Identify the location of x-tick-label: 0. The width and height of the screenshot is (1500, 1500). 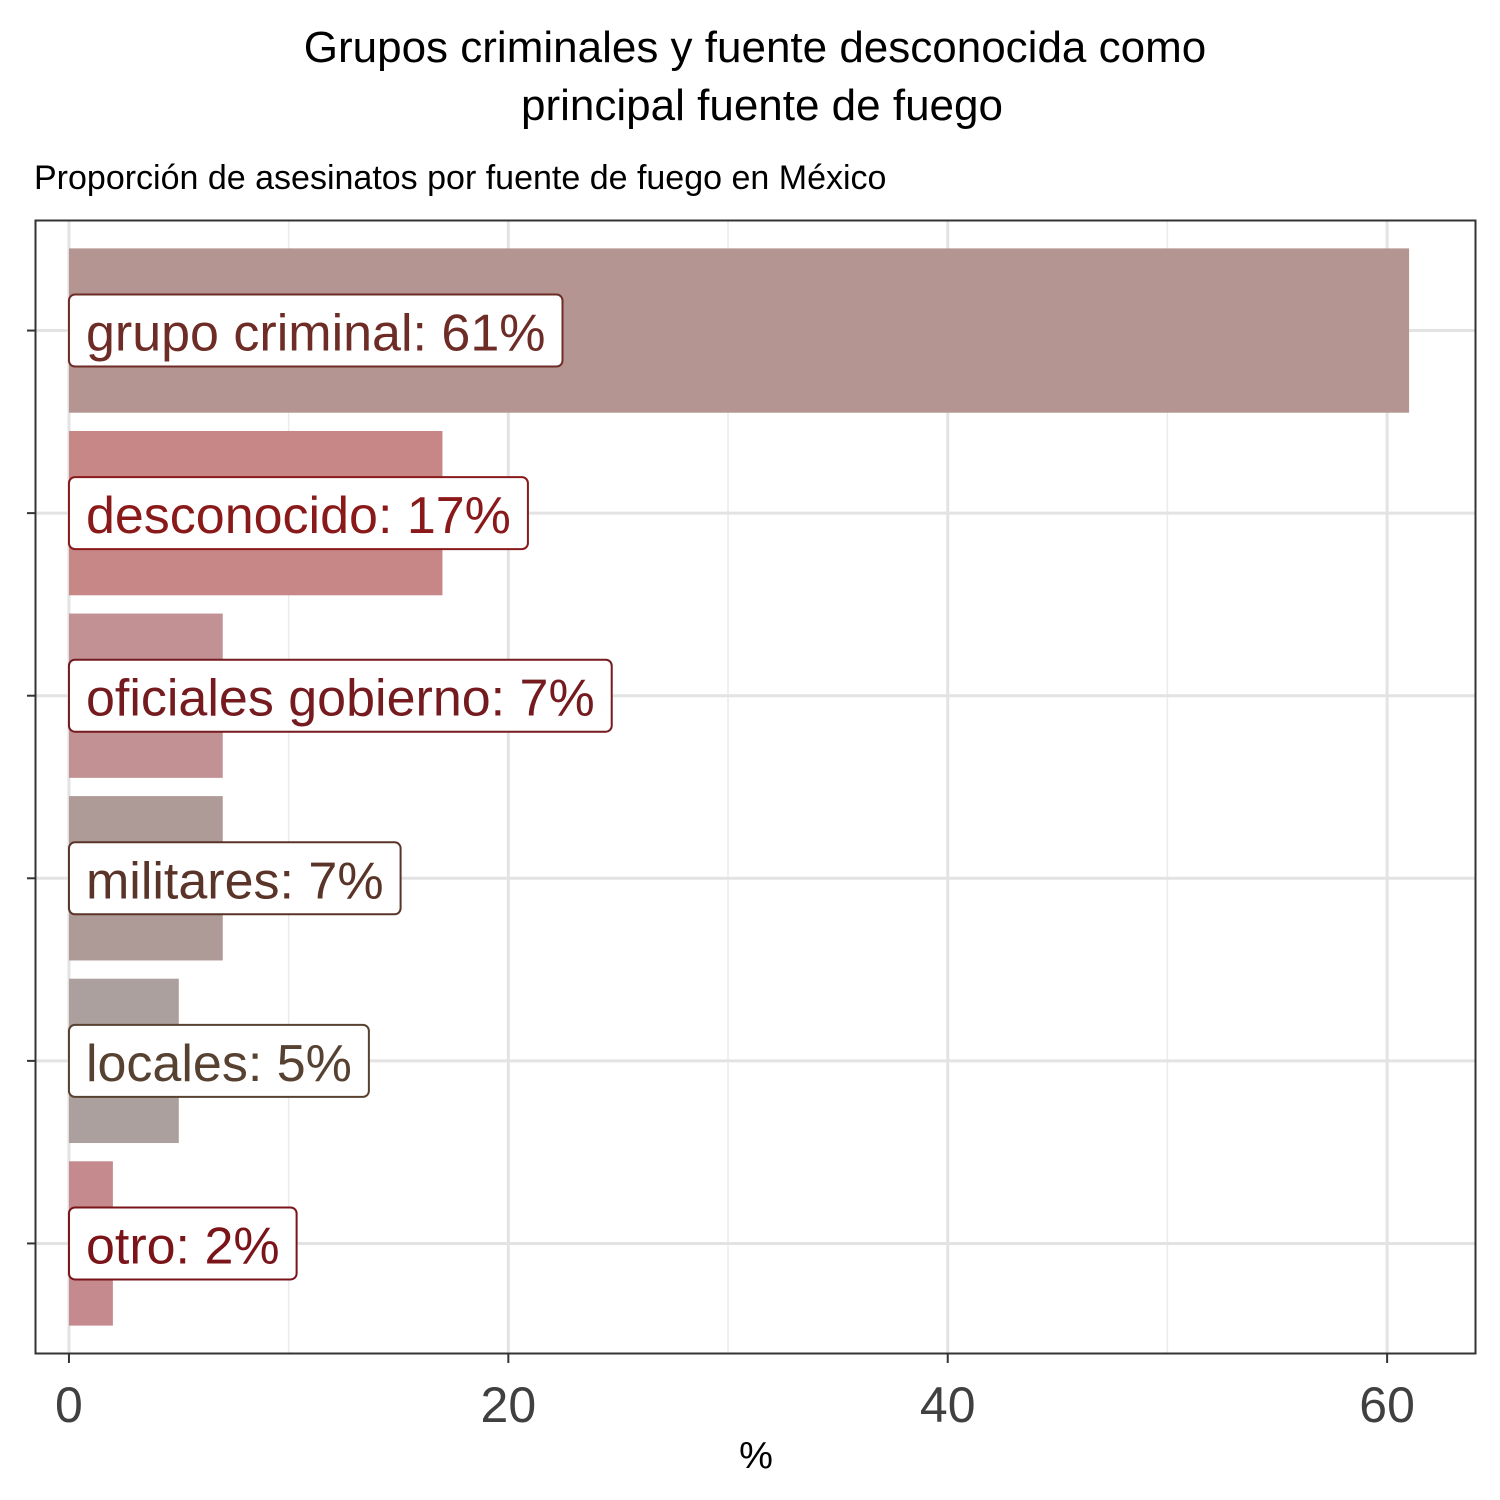
(69, 1405).